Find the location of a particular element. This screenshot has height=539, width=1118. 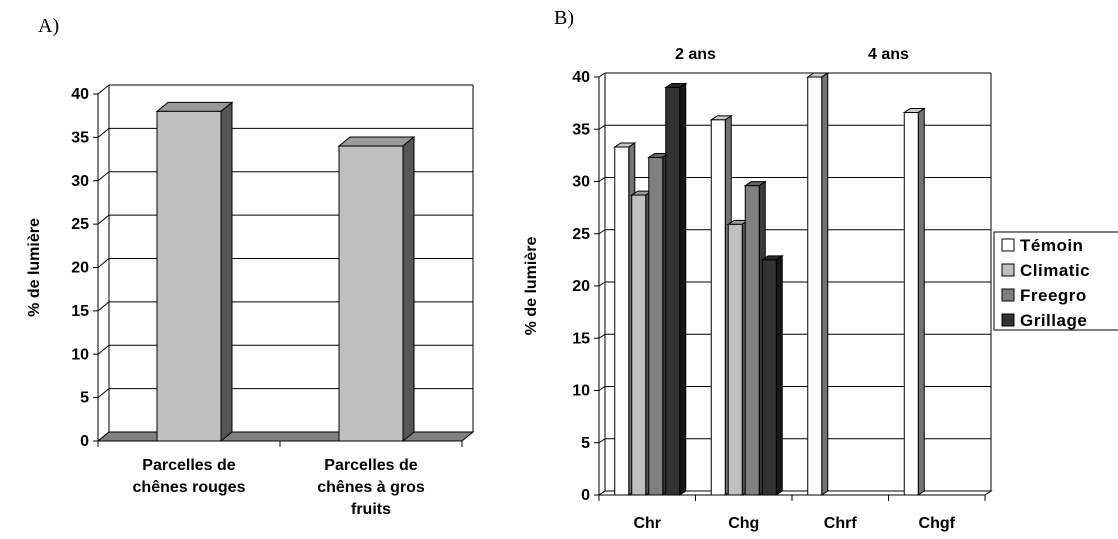

b-y-tick-label: 10 is located at coordinates (581, 391).